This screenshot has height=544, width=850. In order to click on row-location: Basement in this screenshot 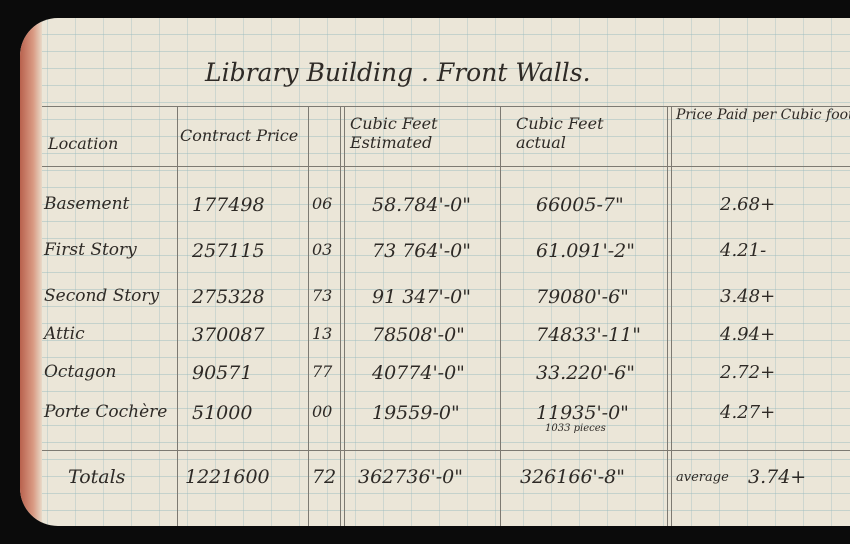, I will do `click(87, 204)`.